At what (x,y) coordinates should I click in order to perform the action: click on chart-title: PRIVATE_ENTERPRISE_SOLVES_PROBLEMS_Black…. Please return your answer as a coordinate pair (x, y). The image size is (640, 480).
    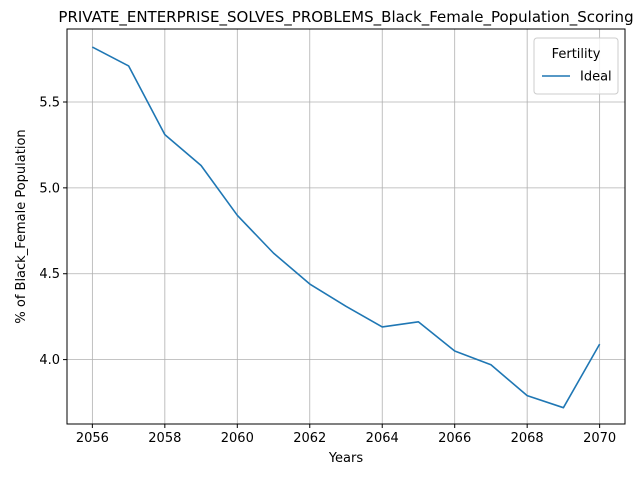
    Looking at the image, I should click on (345, 17).